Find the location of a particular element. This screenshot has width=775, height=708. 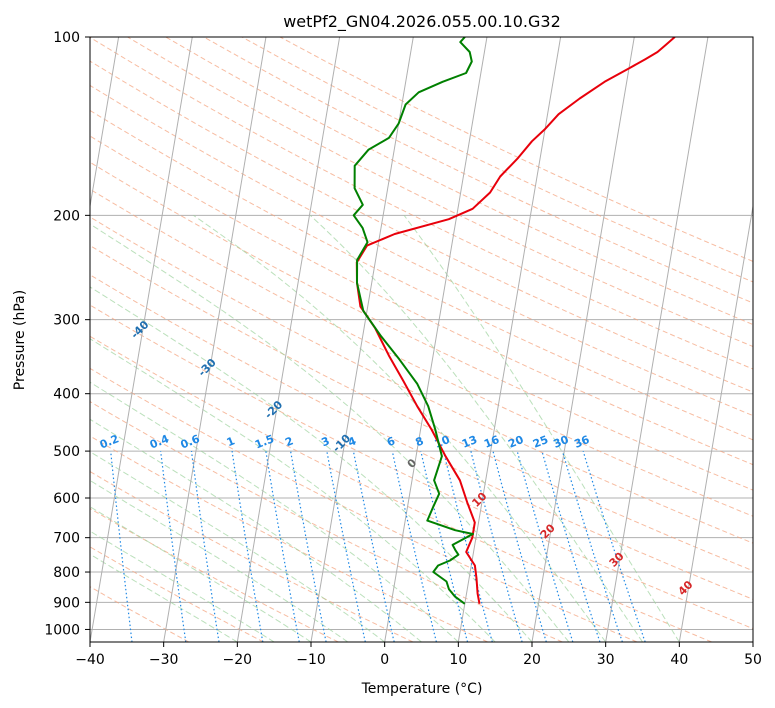

y-tick-label: 400 is located at coordinates (66, 395).